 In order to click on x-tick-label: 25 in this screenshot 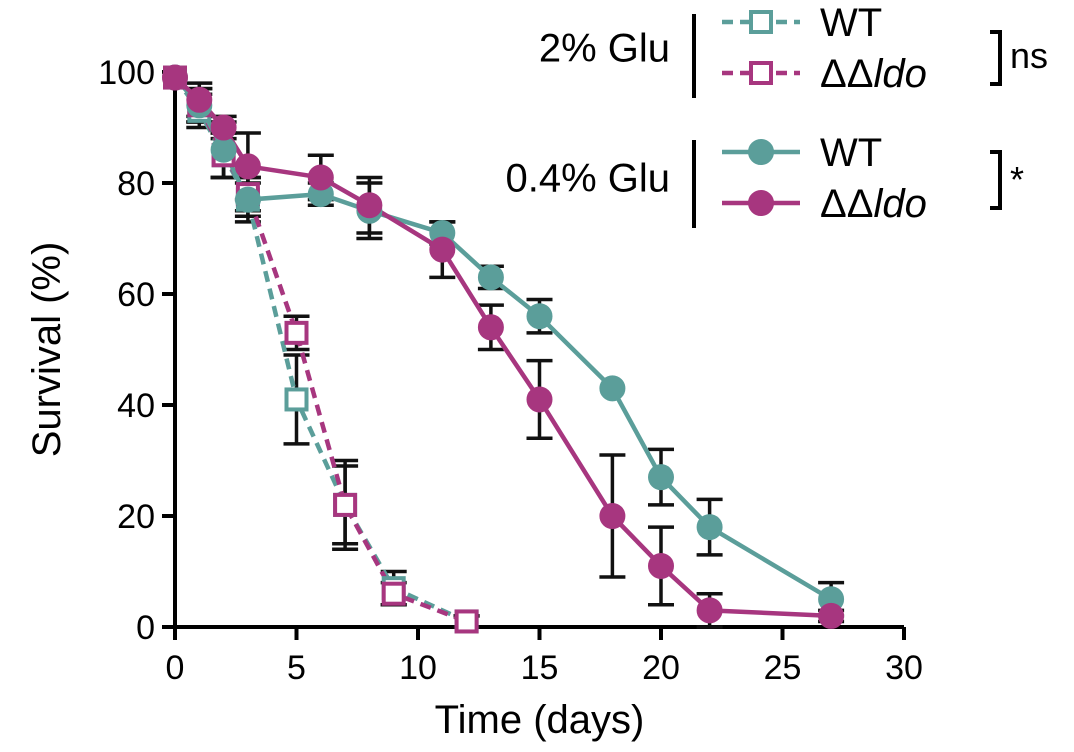, I will do `click(783, 668)`.